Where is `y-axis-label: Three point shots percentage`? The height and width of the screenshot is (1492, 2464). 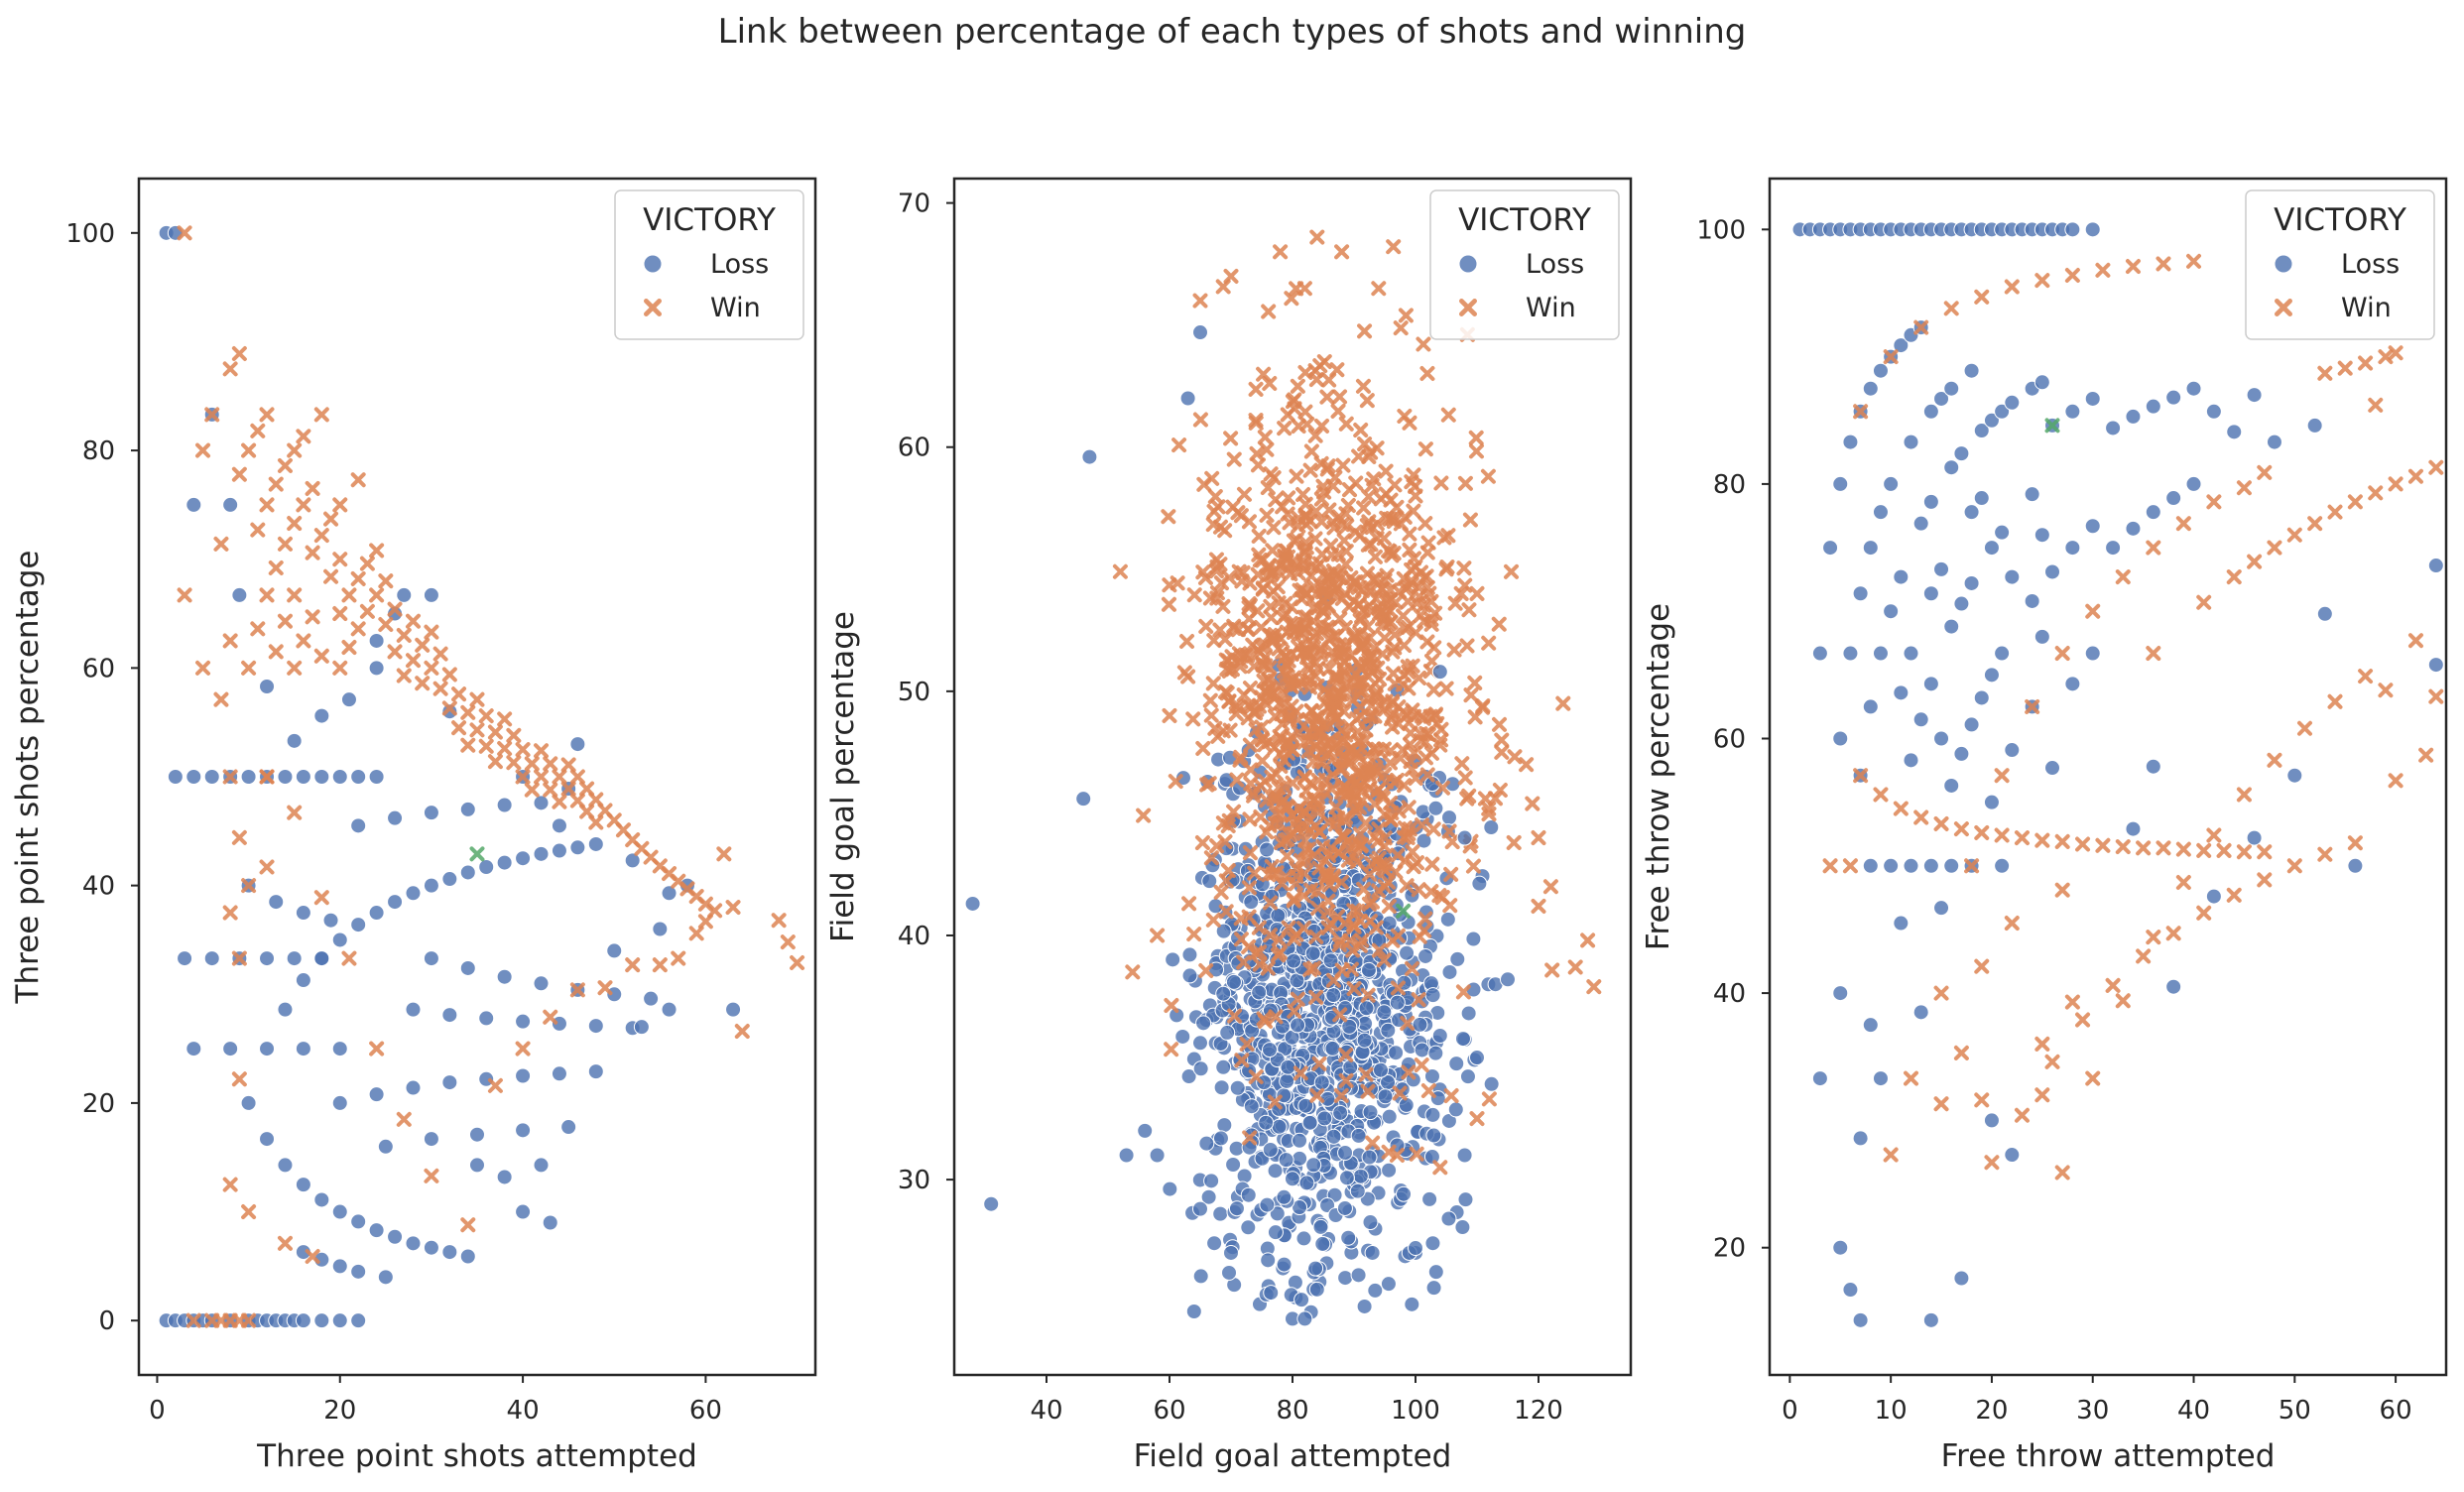 y-axis-label: Three point shots percentage is located at coordinates (28, 778).